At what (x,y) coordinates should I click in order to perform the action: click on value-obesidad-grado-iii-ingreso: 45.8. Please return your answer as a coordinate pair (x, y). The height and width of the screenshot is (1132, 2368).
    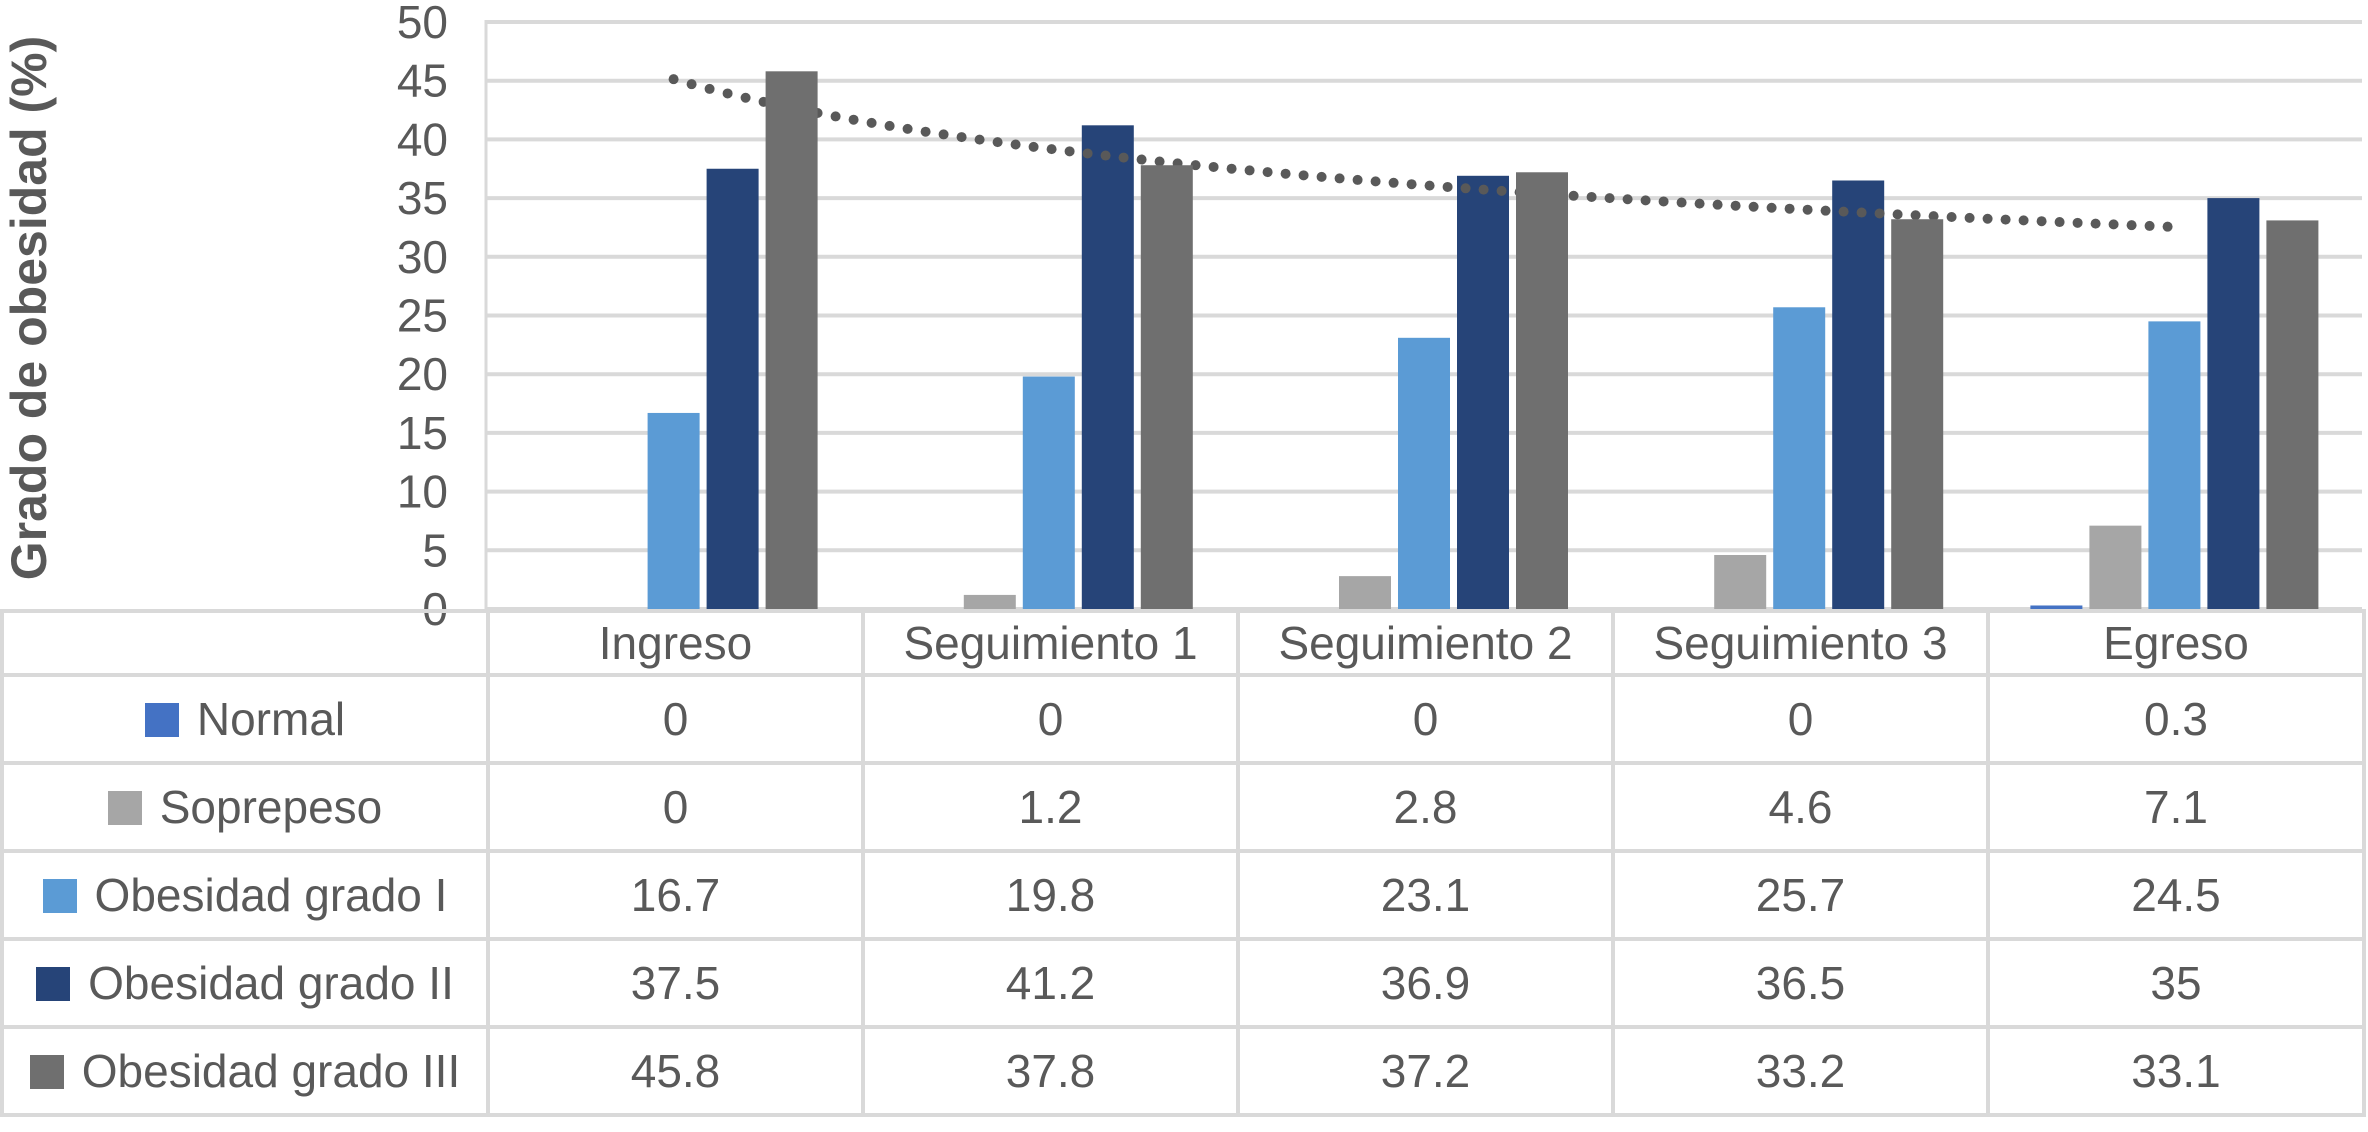
    Looking at the image, I should click on (675, 1071).